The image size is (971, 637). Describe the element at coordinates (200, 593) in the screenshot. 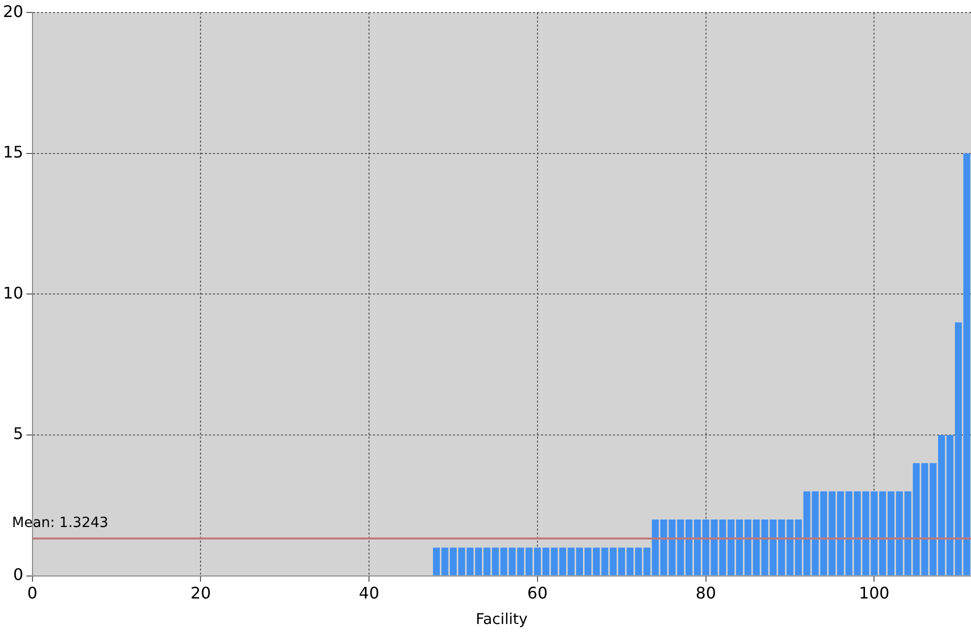

I see `x-tick-label: 20` at that location.